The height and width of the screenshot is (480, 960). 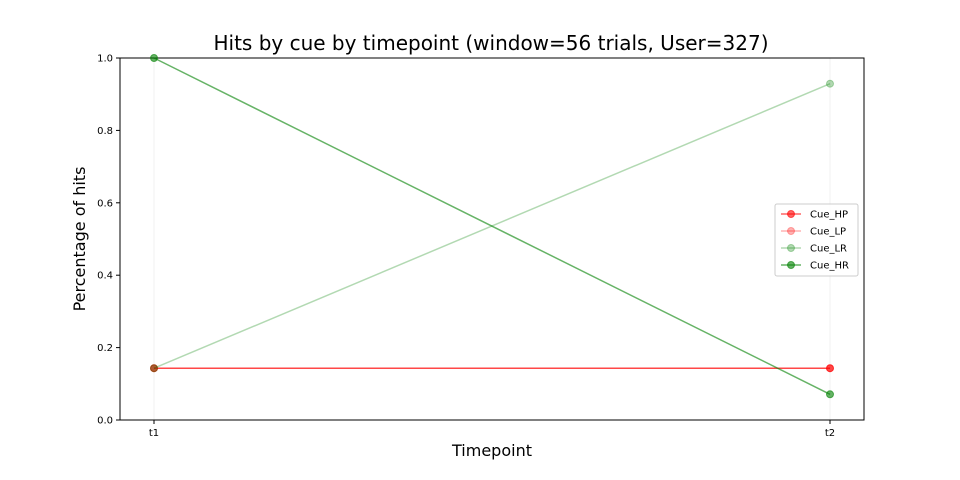 What do you see at coordinates (105, 348) in the screenshot?
I see `y-tick-label: 0.2` at bounding box center [105, 348].